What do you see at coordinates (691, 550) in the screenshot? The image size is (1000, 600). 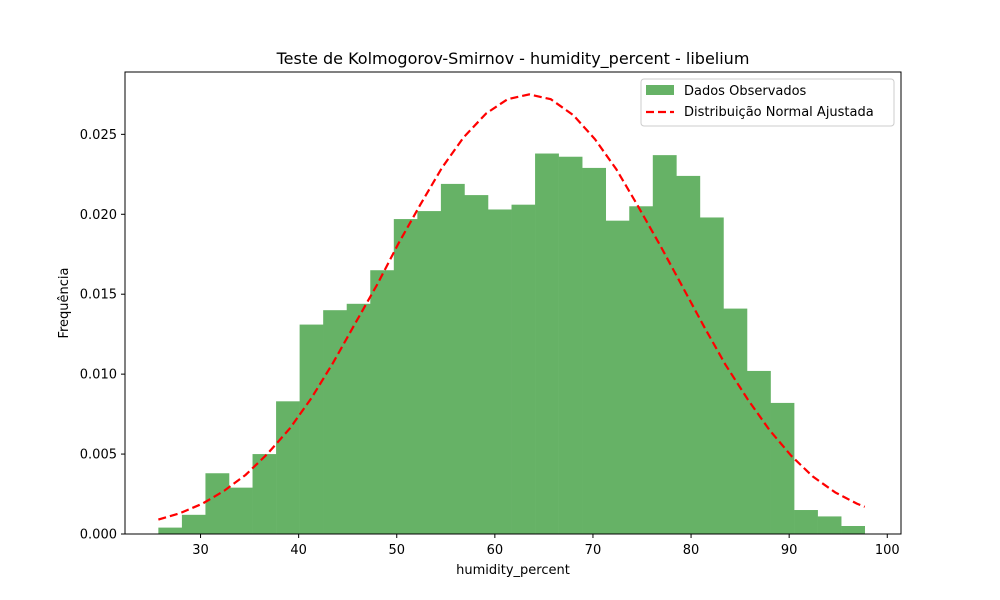 I see `x-tick-label: 80` at bounding box center [691, 550].